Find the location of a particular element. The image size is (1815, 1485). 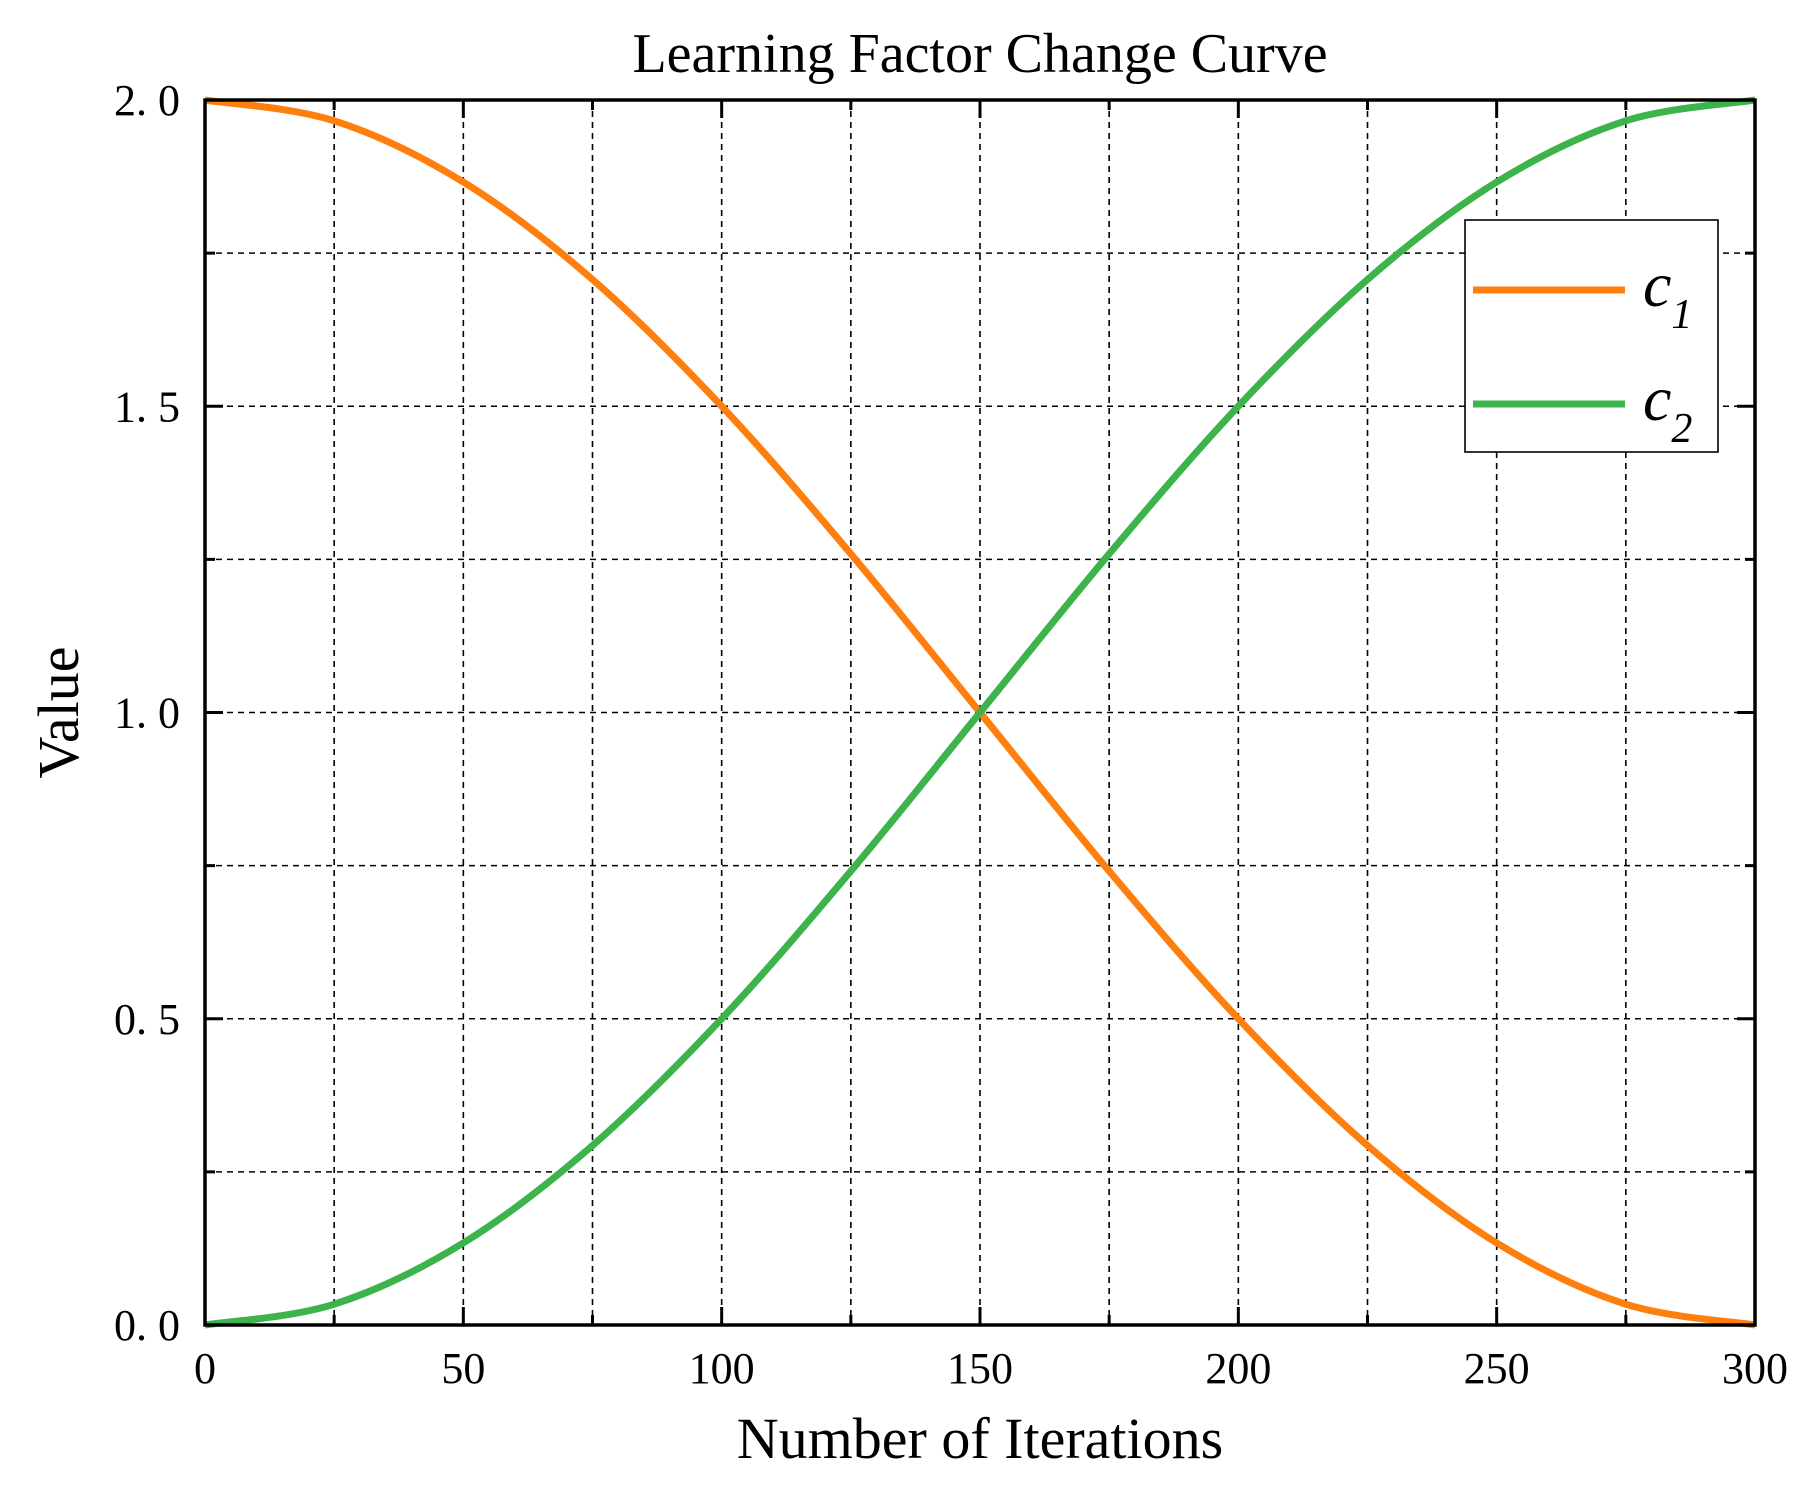

y-axis-label: Value is located at coordinates (58, 712).